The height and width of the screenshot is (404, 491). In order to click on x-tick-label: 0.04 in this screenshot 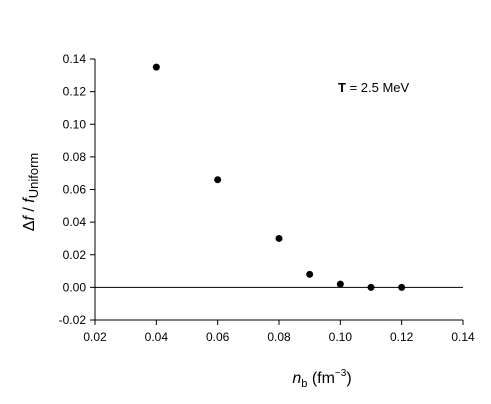, I will do `click(157, 337)`.